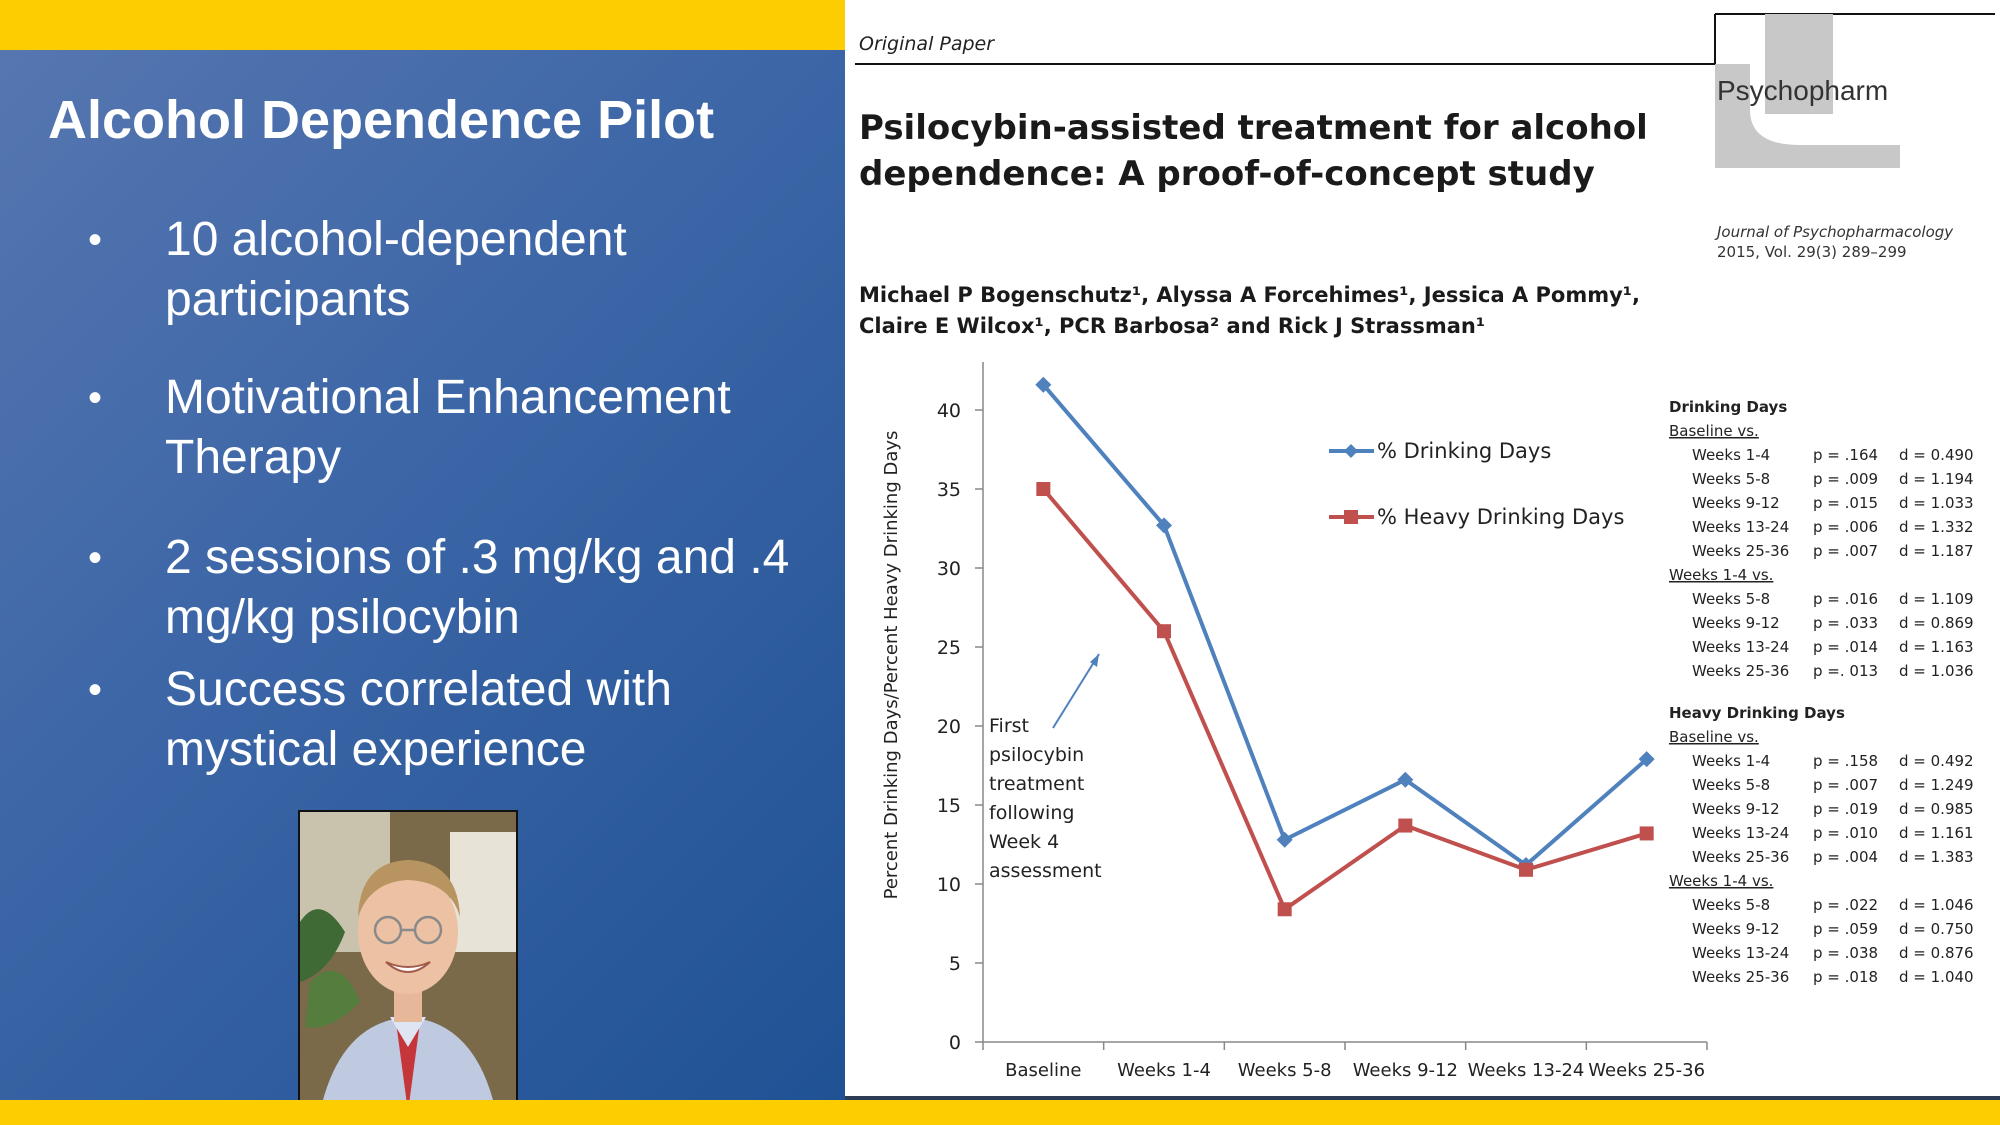  Describe the element at coordinates (1936, 623) in the screenshot. I see `stats-d-value: d = 0.869` at that location.